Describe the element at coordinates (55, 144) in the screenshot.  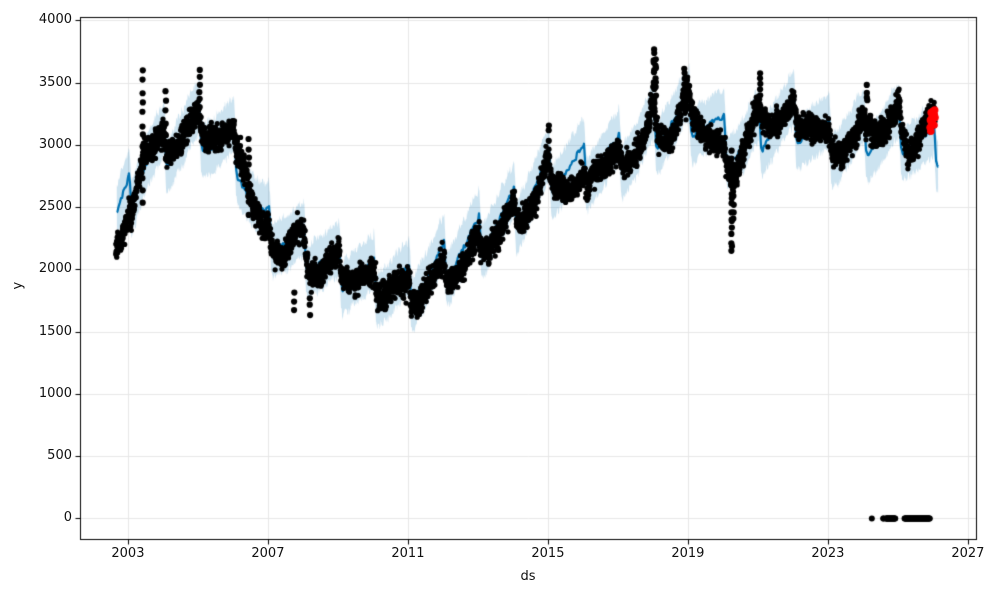
I see `y-tick-label-3000: 3000` at that location.